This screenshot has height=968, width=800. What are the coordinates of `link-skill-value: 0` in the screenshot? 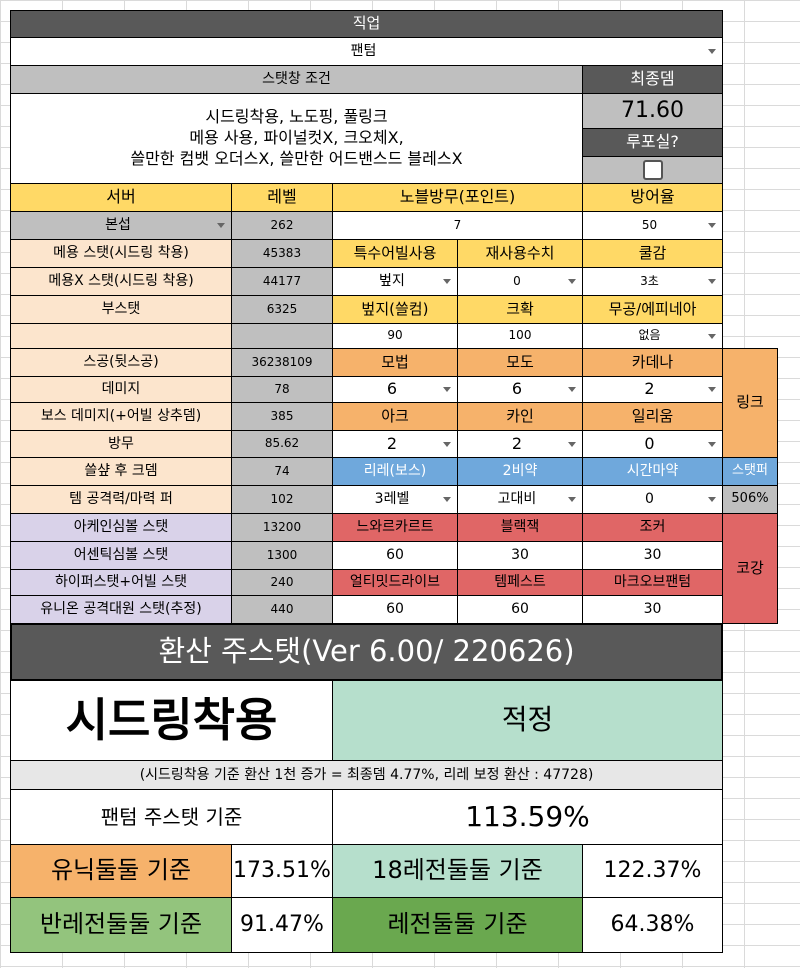 It's located at (649, 443).